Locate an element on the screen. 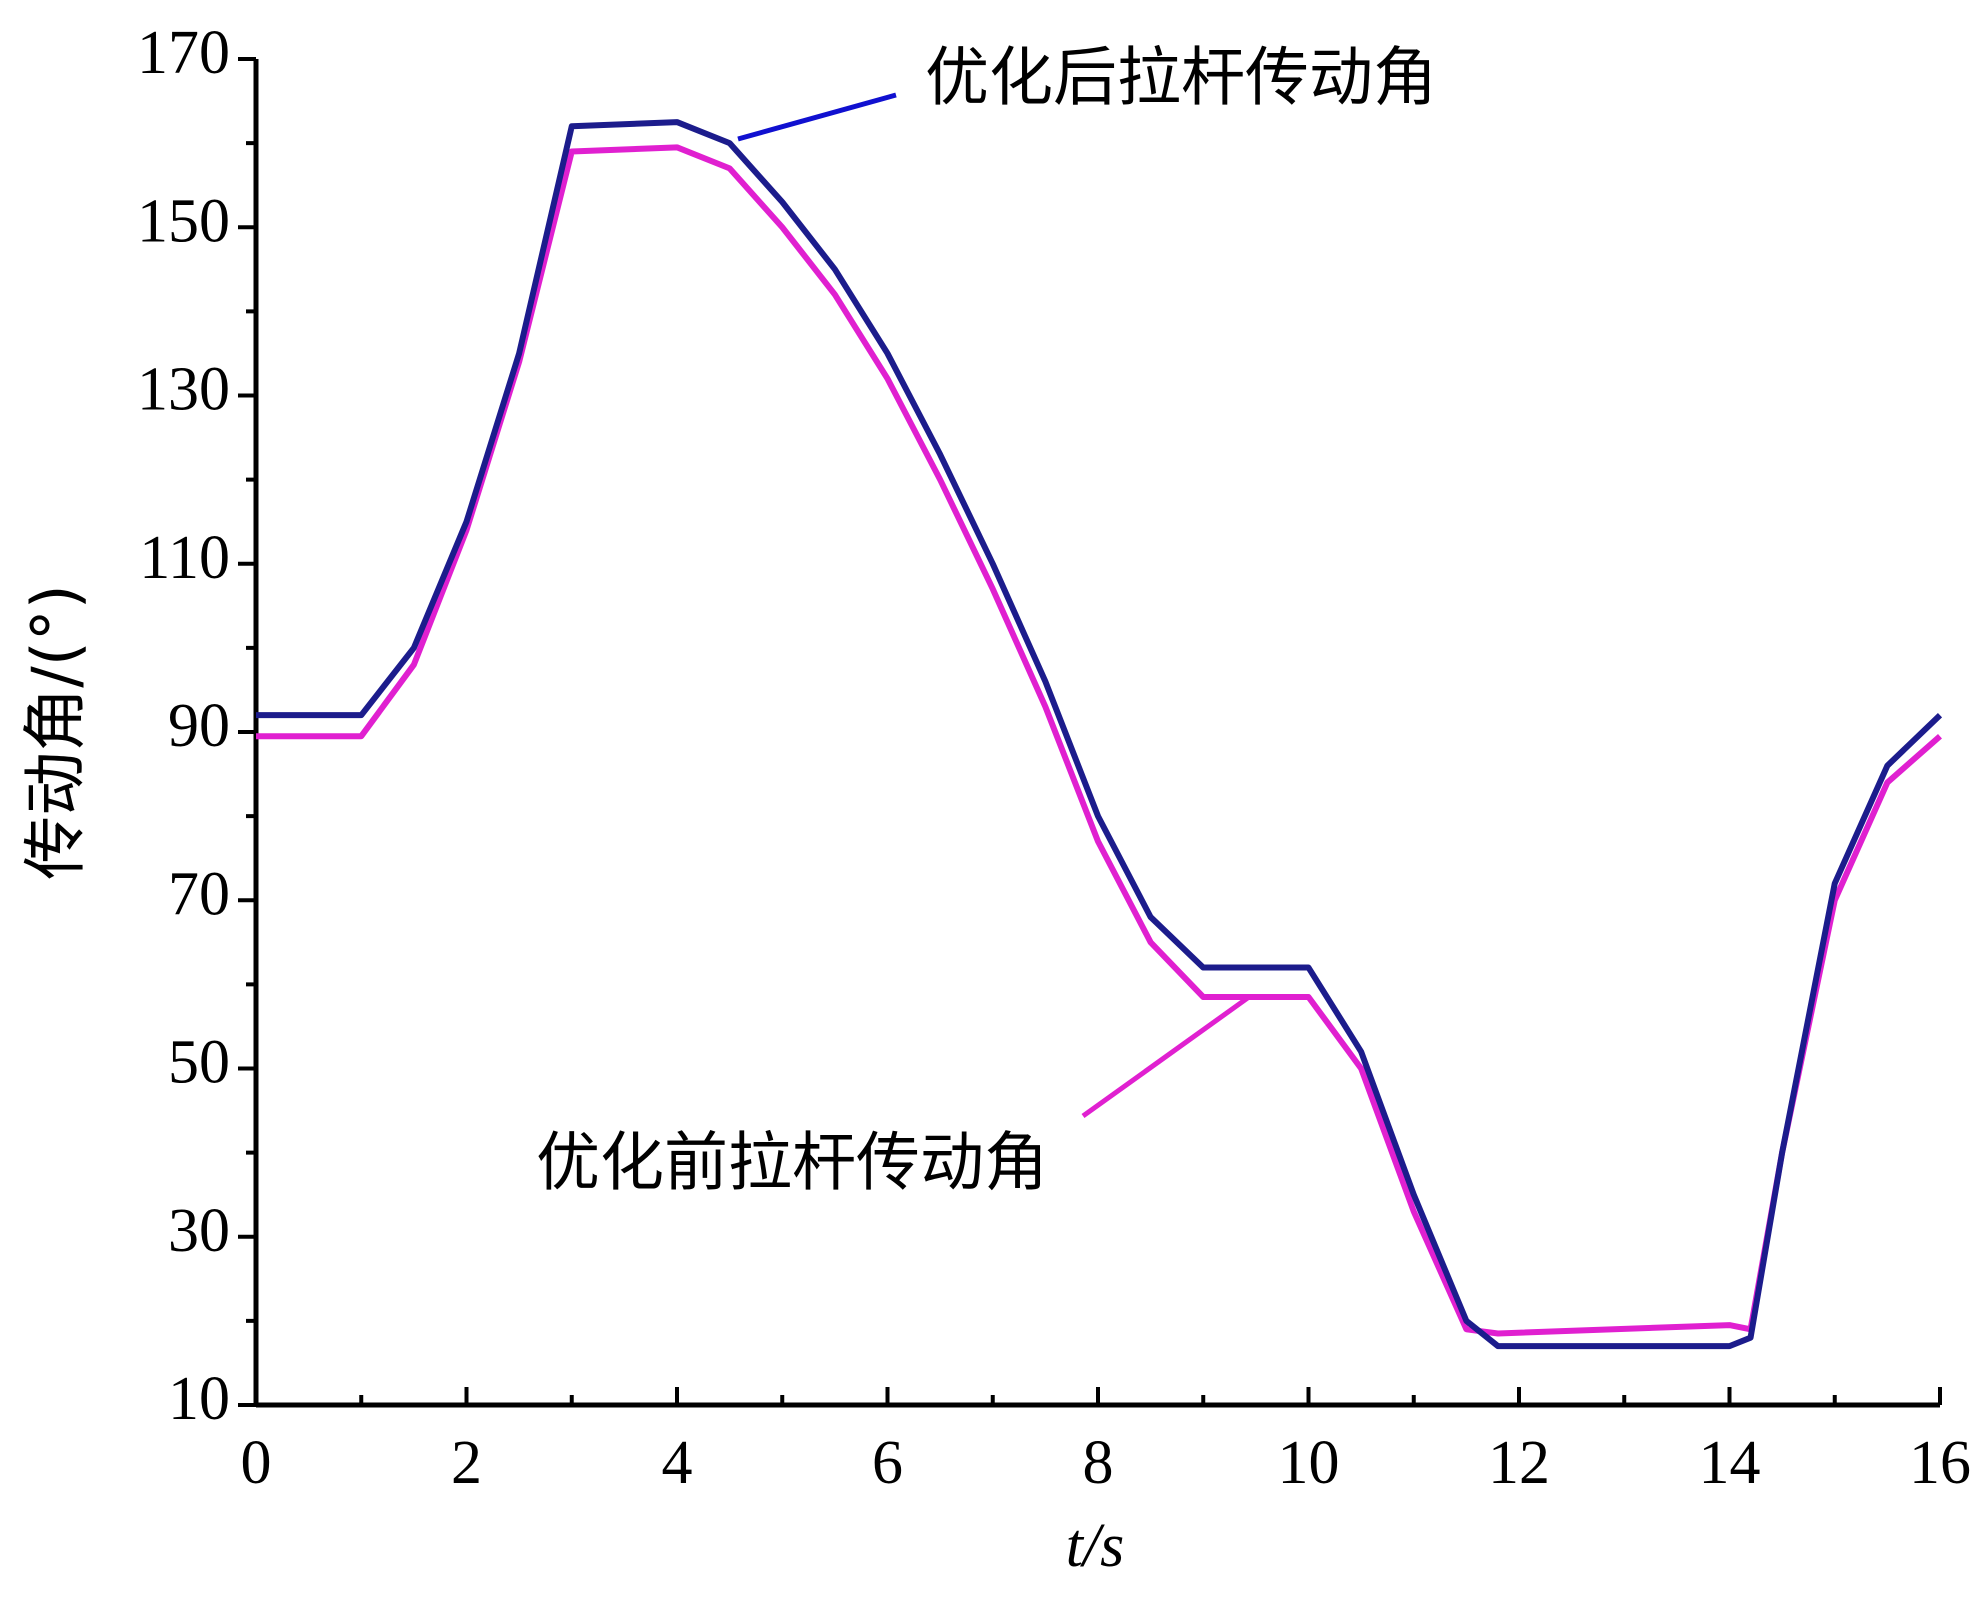 The width and height of the screenshot is (1979, 1600). y-tick-label: 30 is located at coordinates (199, 1231).